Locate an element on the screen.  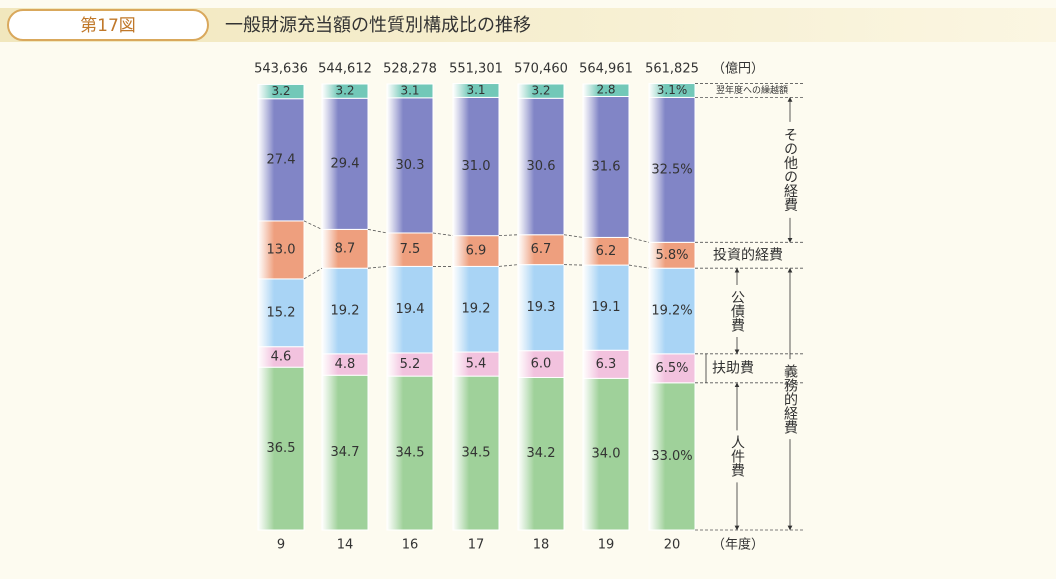
value-label: 6.0 is located at coordinates (541, 364).